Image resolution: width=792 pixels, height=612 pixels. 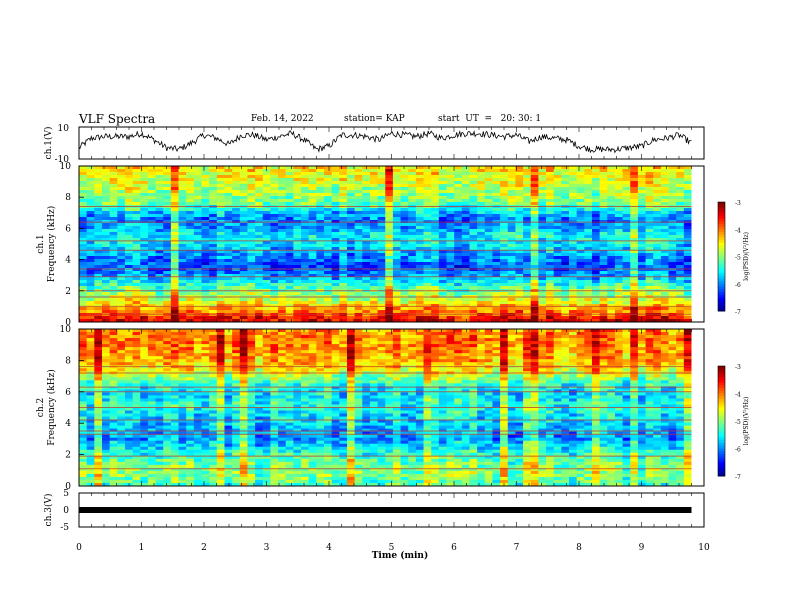 What do you see at coordinates (721, 223) in the screenshot?
I see `colorbar-swatch` at bounding box center [721, 223].